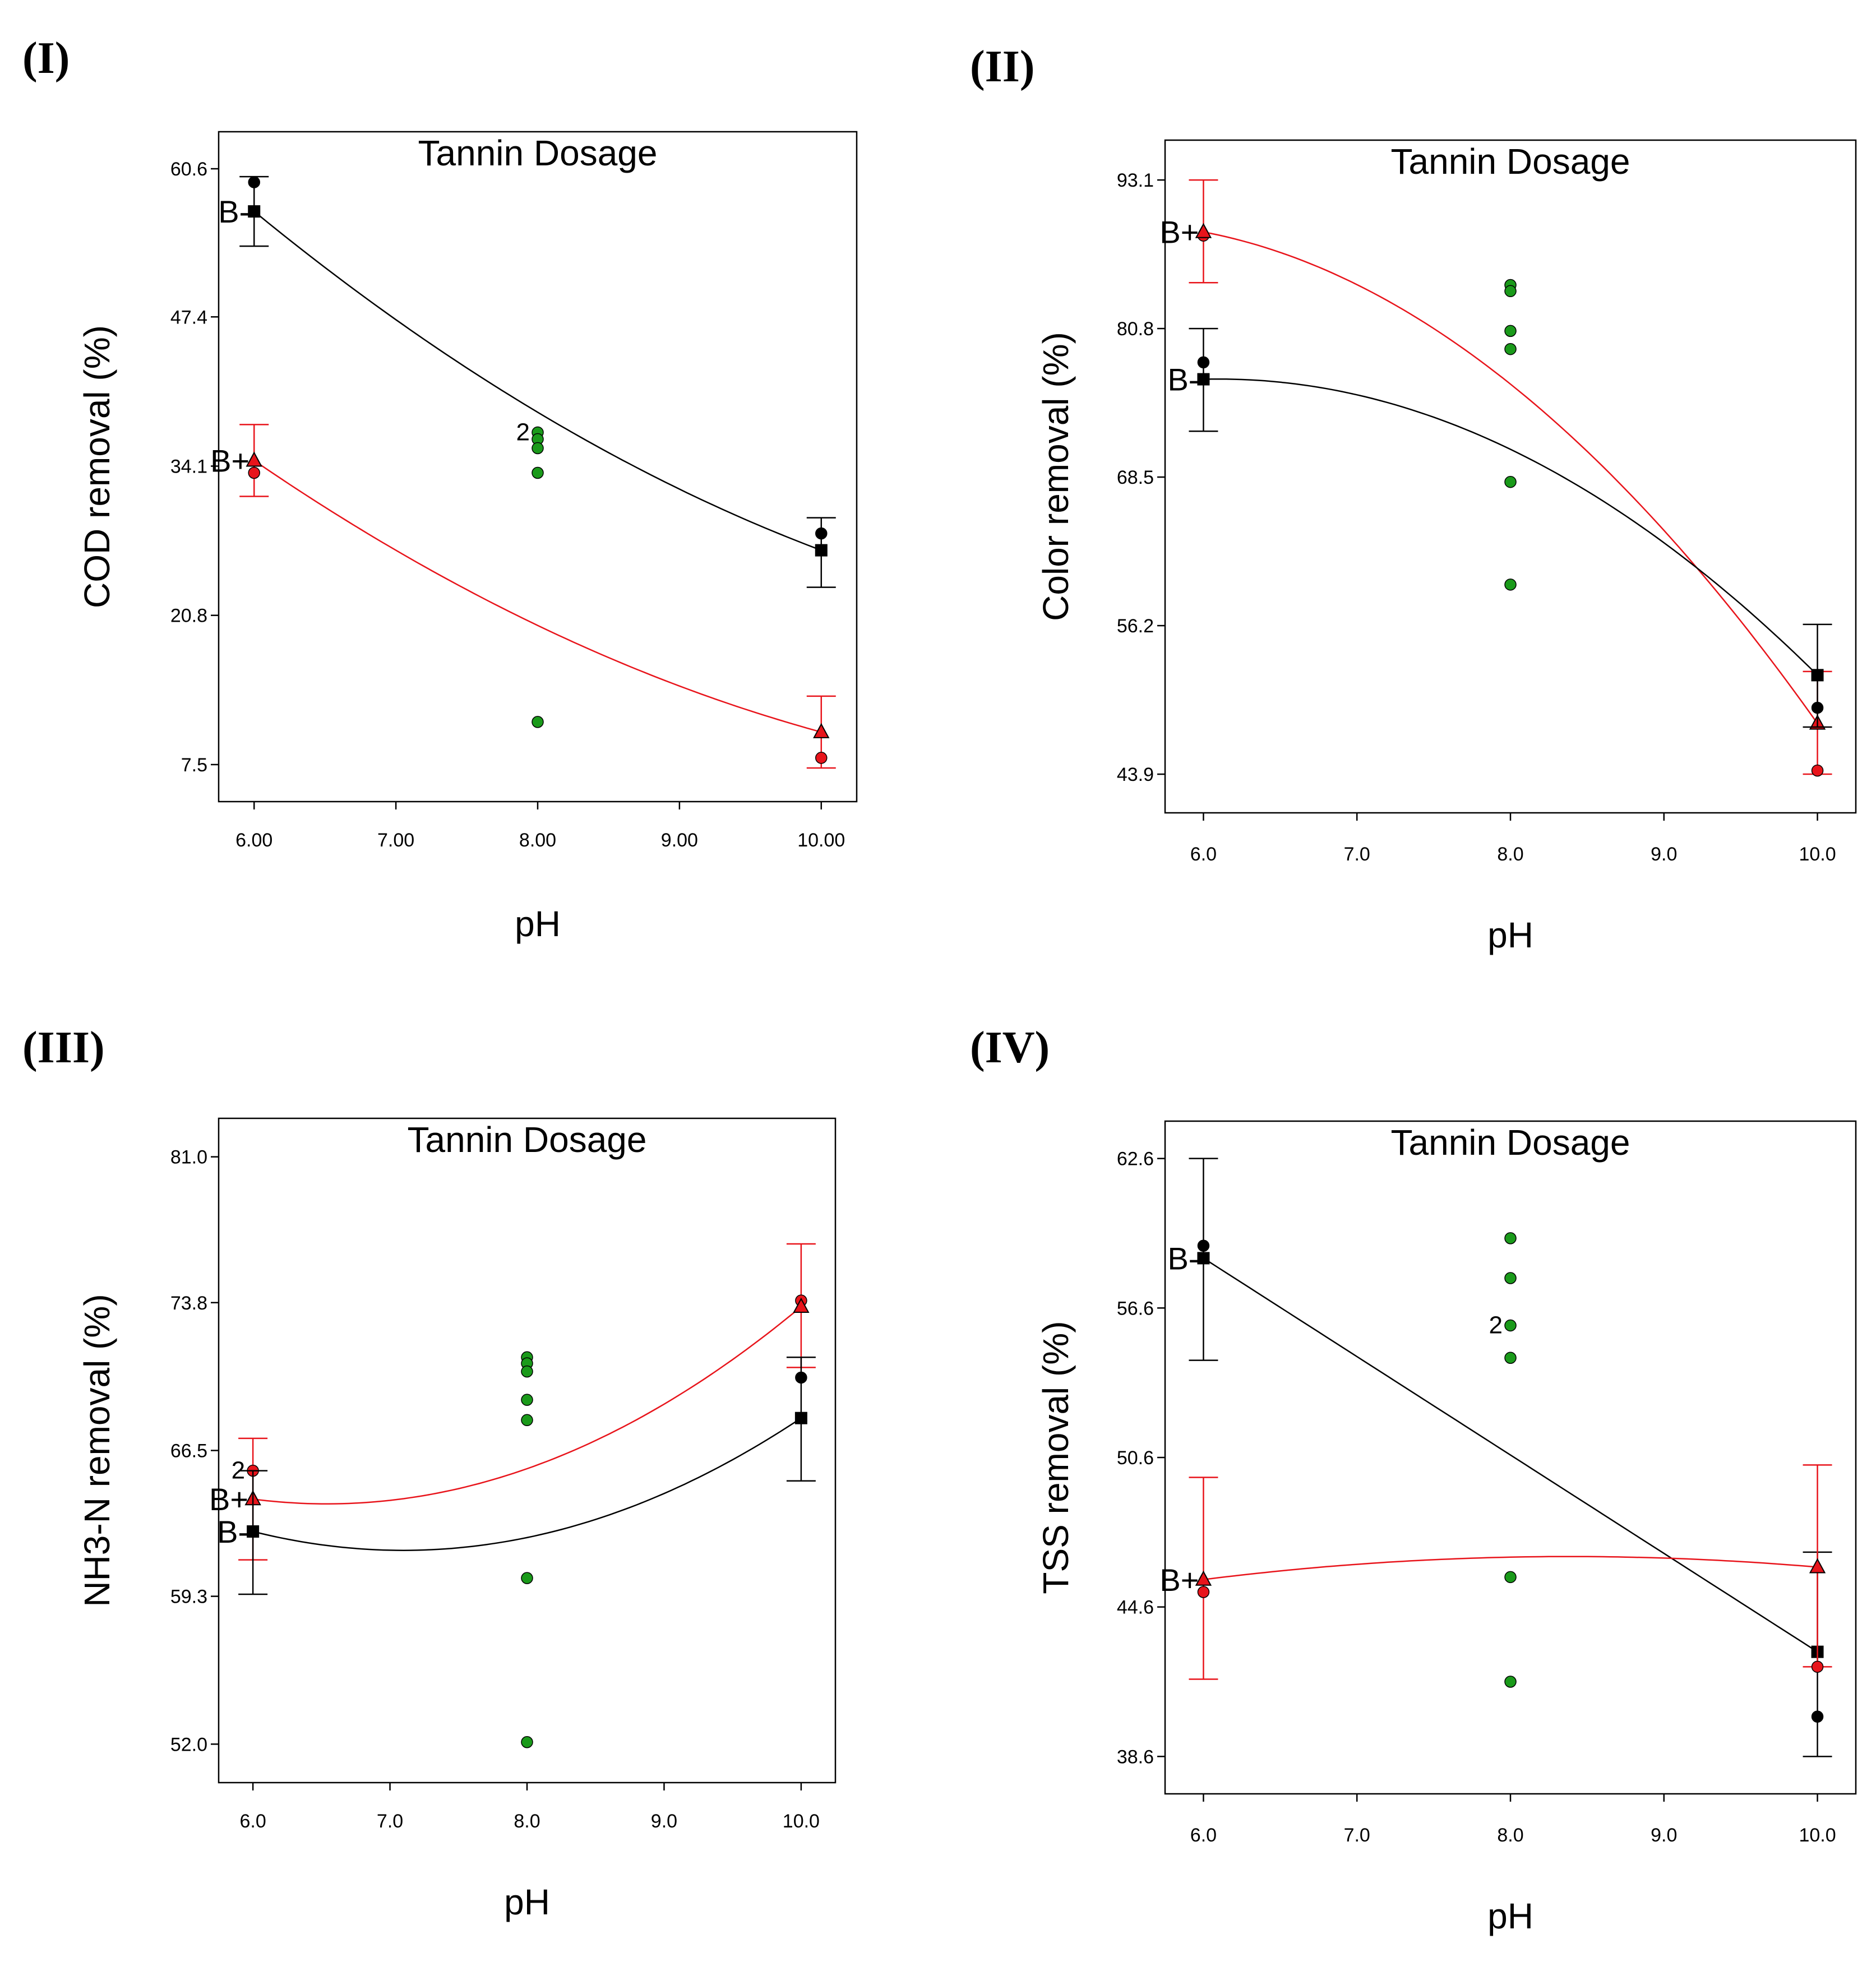  Describe the element at coordinates (188, 467) in the screenshot. I see `y-tick-label: 34.1` at that location.